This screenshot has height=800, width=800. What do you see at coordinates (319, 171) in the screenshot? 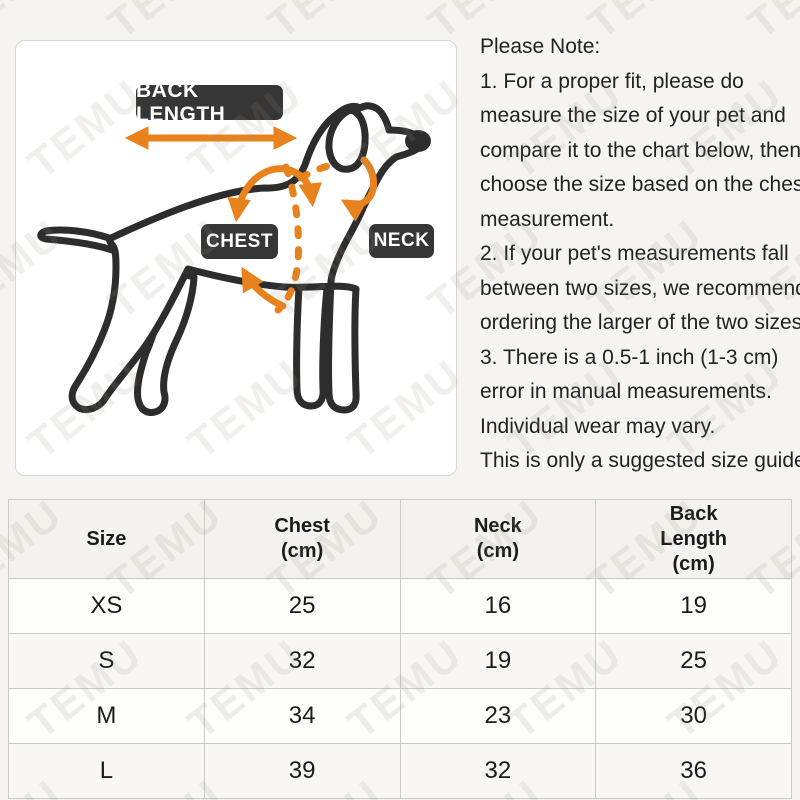
I see `neck-dashed-line` at bounding box center [319, 171].